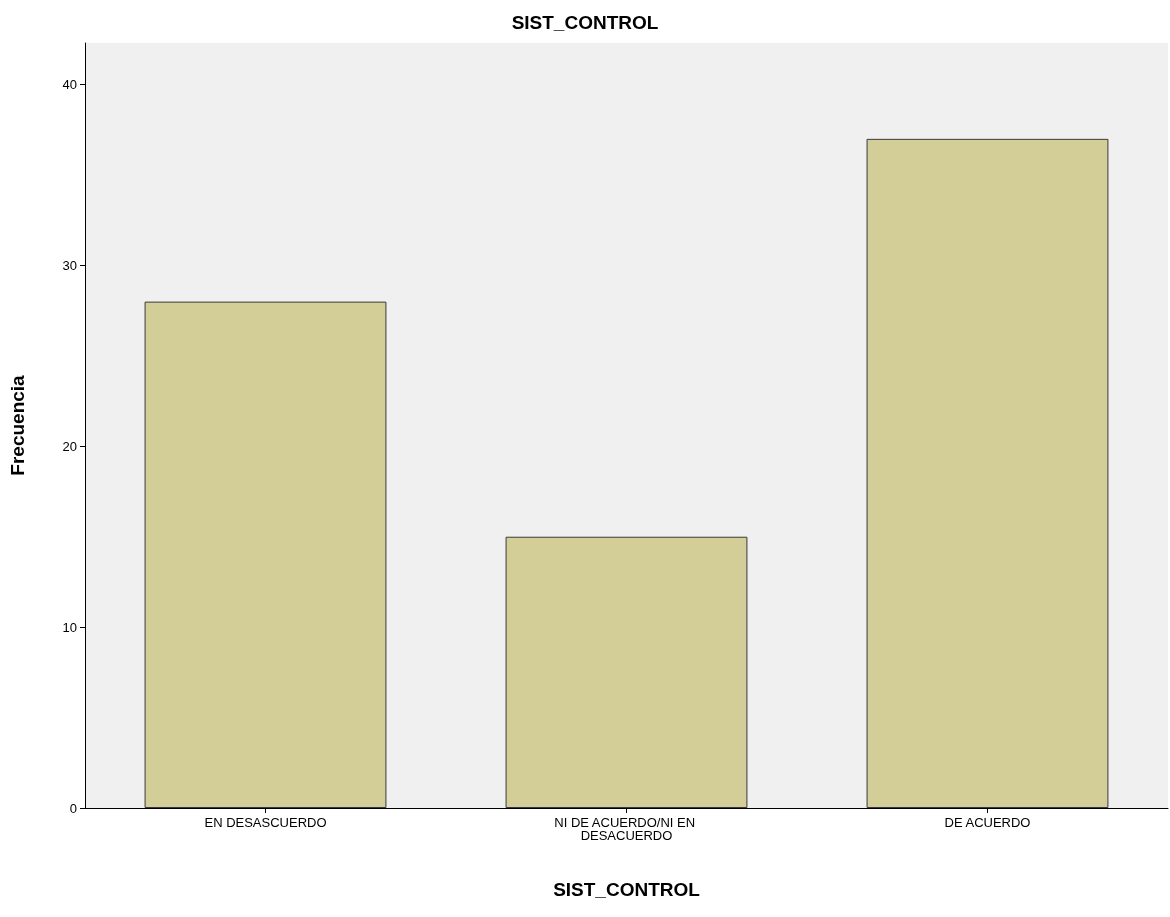 This screenshot has height=917, width=1170. I want to click on y-tick-label: 10, so click(69, 627).